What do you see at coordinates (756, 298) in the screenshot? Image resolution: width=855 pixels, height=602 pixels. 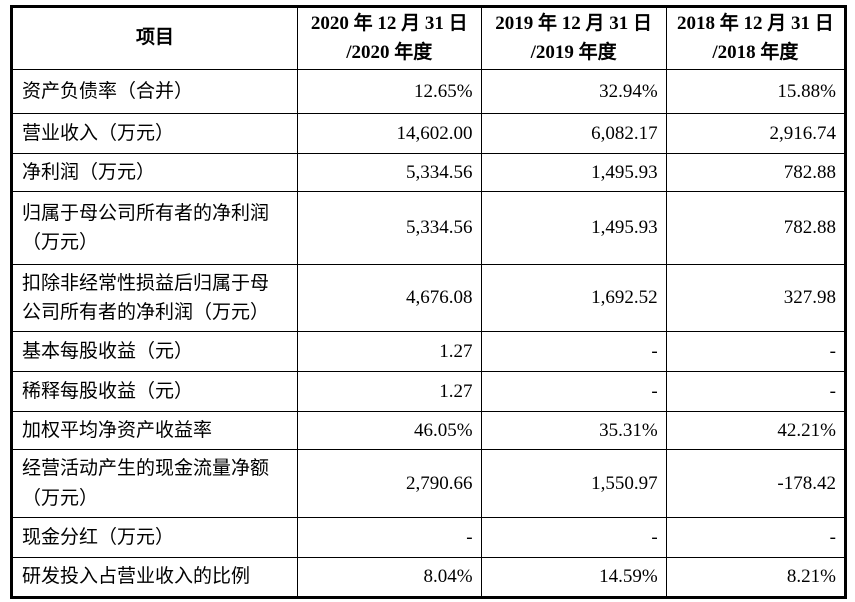 I see `cell-value: 327.98` at bounding box center [756, 298].